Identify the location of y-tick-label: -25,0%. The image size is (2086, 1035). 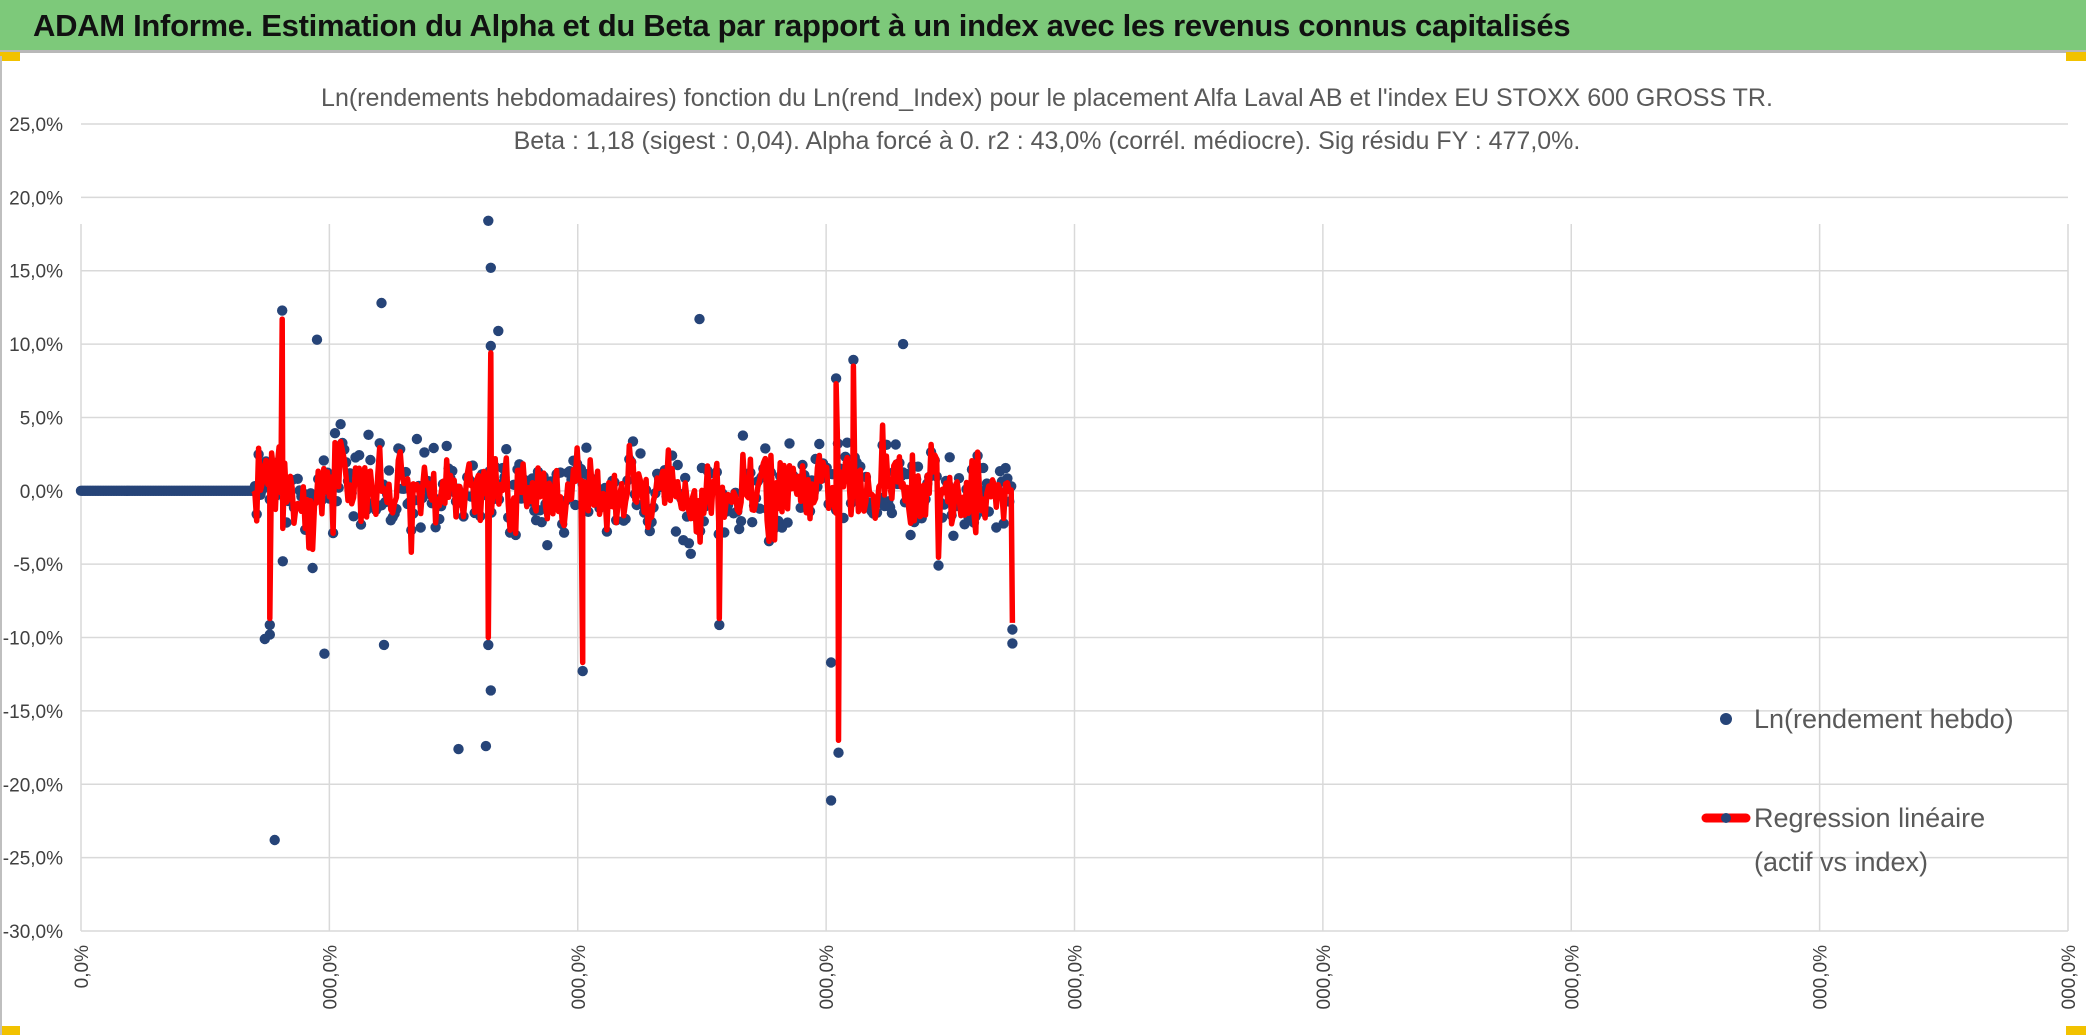
(33, 859).